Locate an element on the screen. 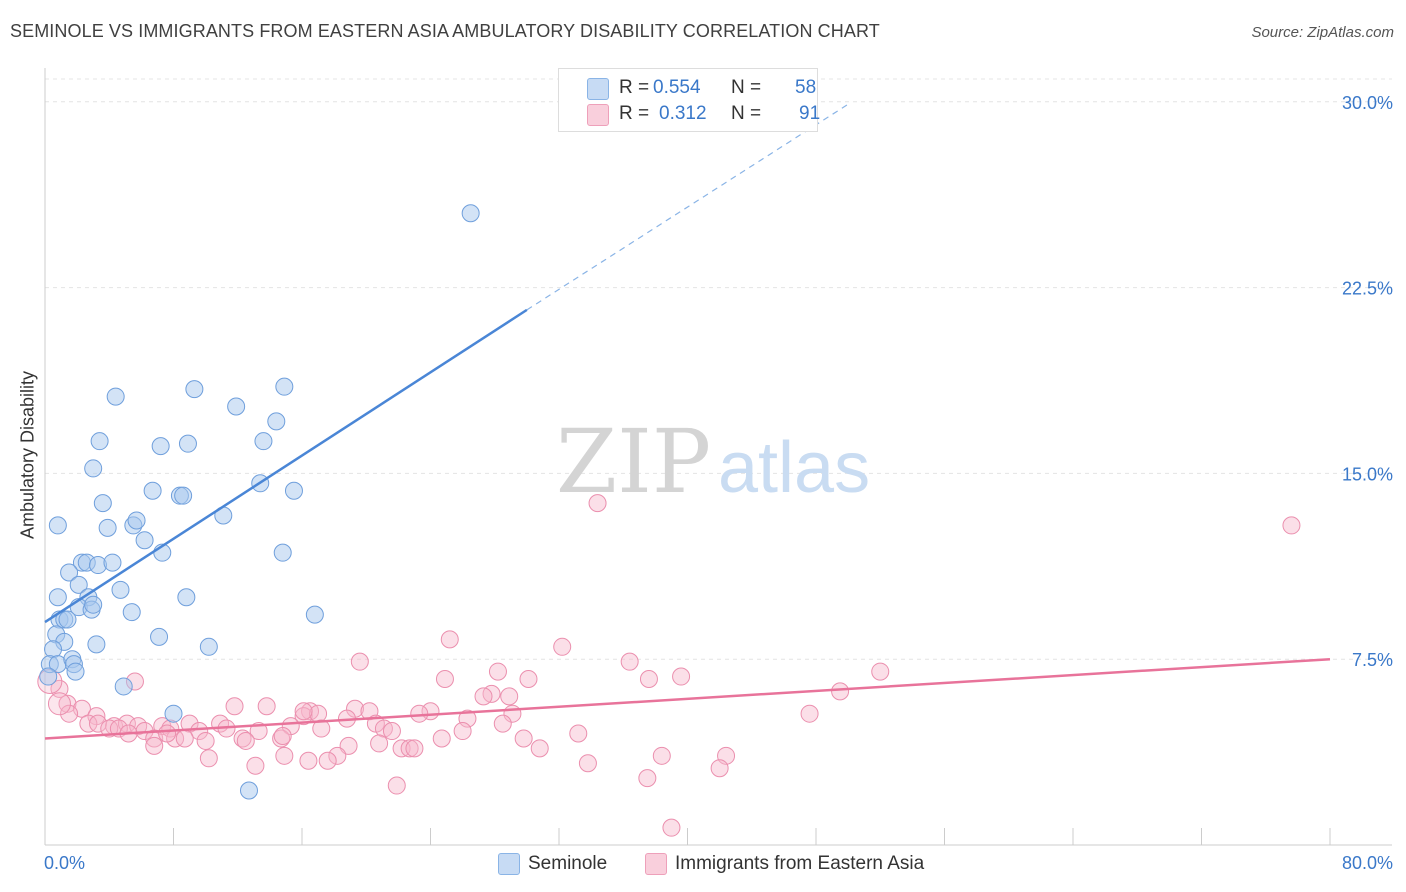  legend-swatch-seminole is located at coordinates (598, 89).